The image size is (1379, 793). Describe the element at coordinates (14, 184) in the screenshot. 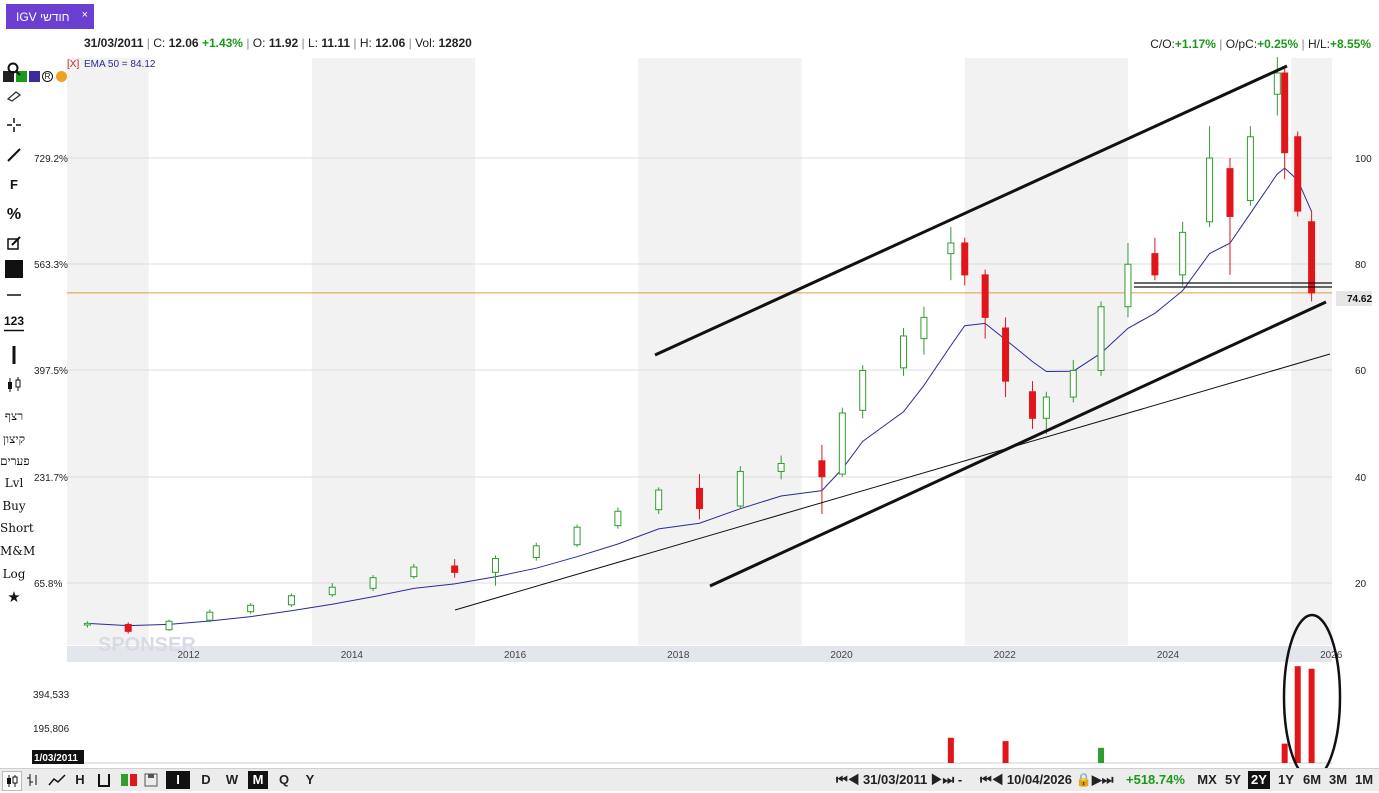

I see `fib-icon: F` at that location.